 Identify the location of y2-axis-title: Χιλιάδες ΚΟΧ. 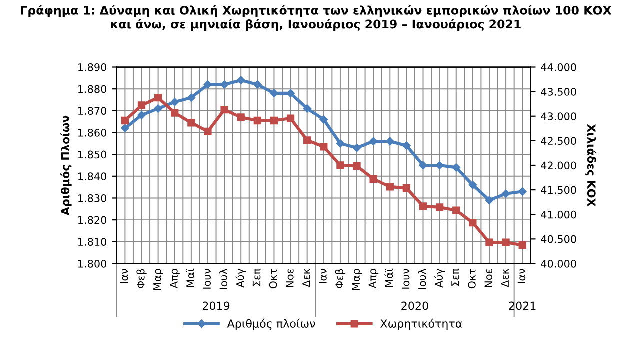
(590, 165).